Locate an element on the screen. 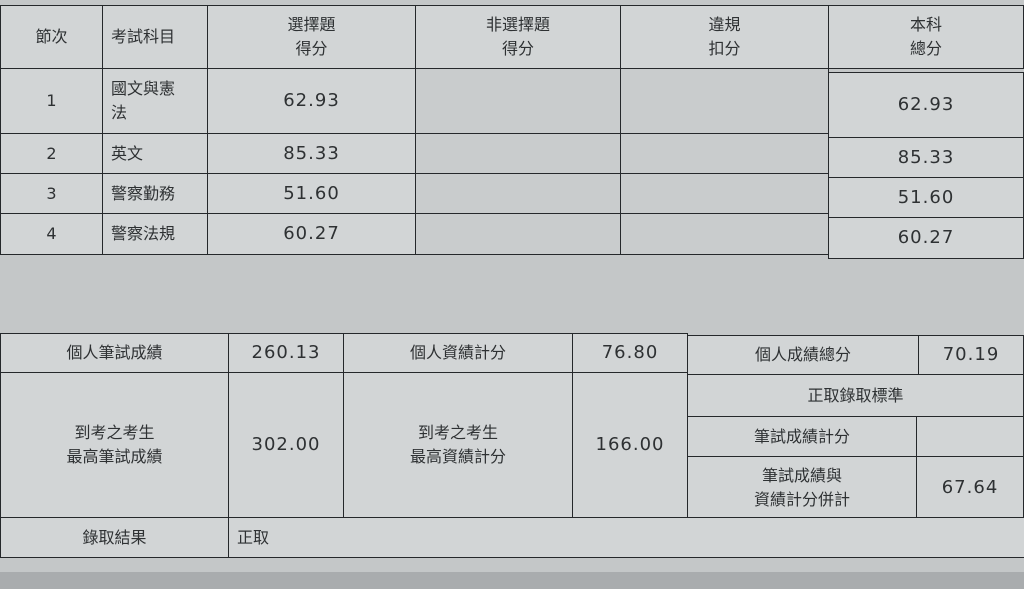 The image size is (1024, 589). record-score-value: 76.80 is located at coordinates (630, 353).